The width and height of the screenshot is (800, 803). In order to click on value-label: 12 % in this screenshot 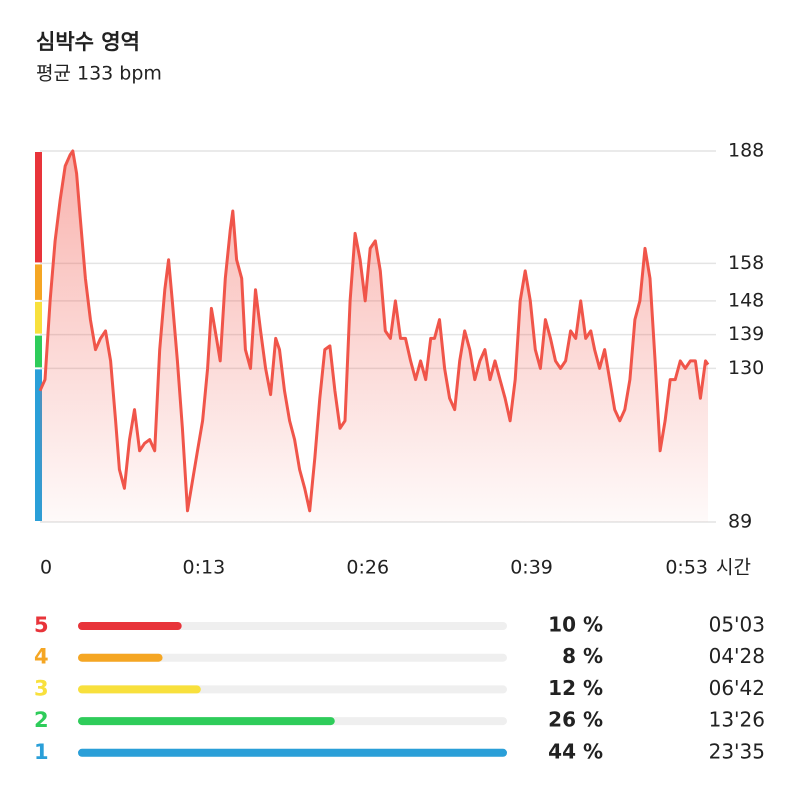, I will do `click(575, 688)`.